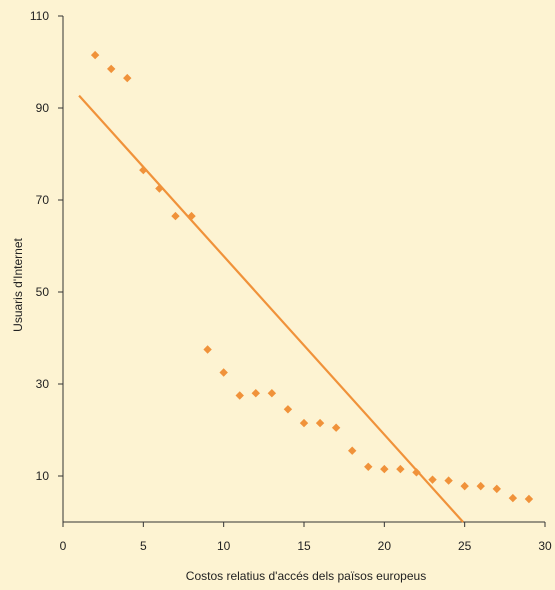 Image resolution: width=555 pixels, height=590 pixels. What do you see at coordinates (385, 546) in the screenshot?
I see `x-tick-label: 20` at bounding box center [385, 546].